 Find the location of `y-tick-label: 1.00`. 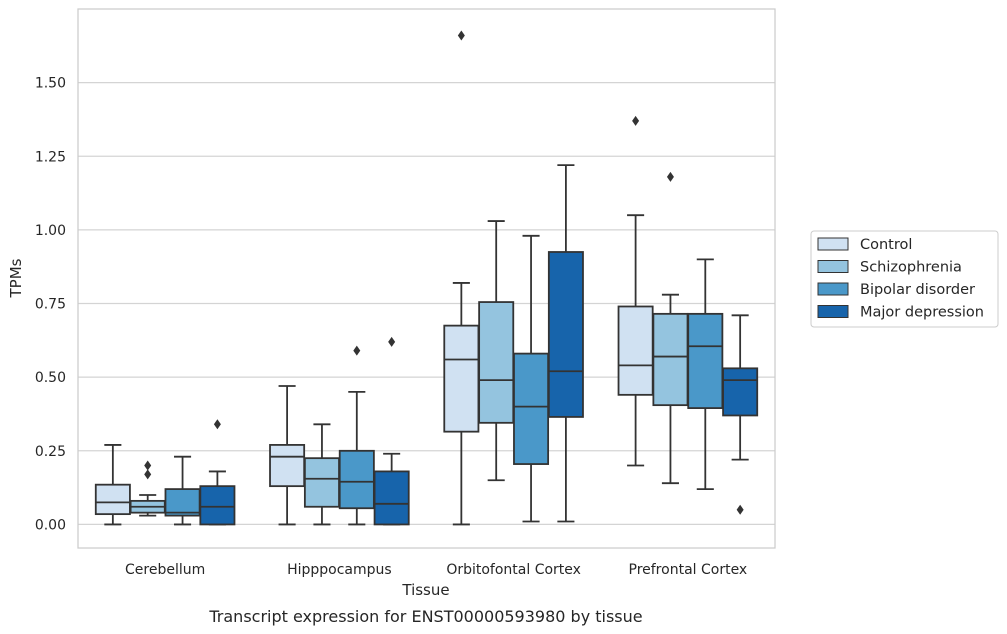

y-tick-label: 1.00 is located at coordinates (50, 231).